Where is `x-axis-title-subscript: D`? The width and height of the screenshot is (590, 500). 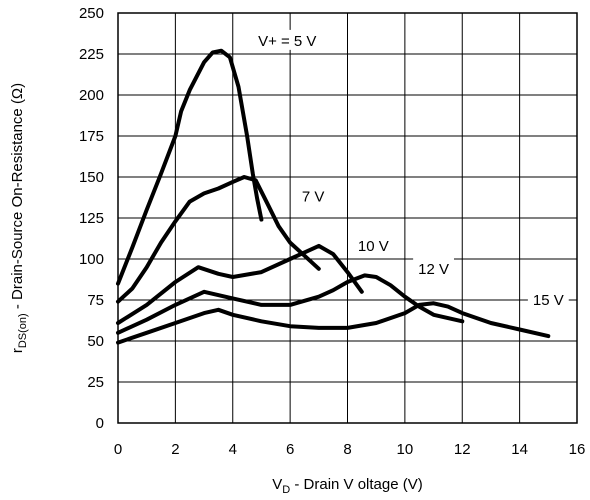
x-axis-title-subscript: D is located at coordinates (286, 490).